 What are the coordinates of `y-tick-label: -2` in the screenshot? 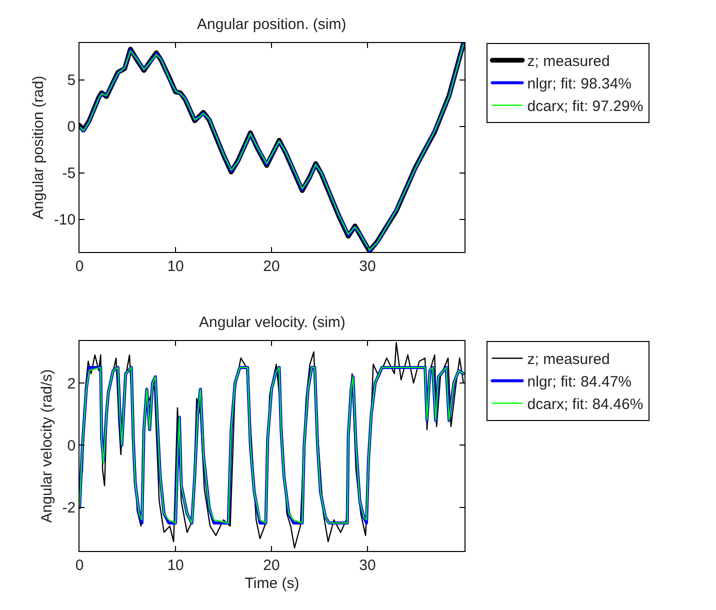 It's located at (69, 508).